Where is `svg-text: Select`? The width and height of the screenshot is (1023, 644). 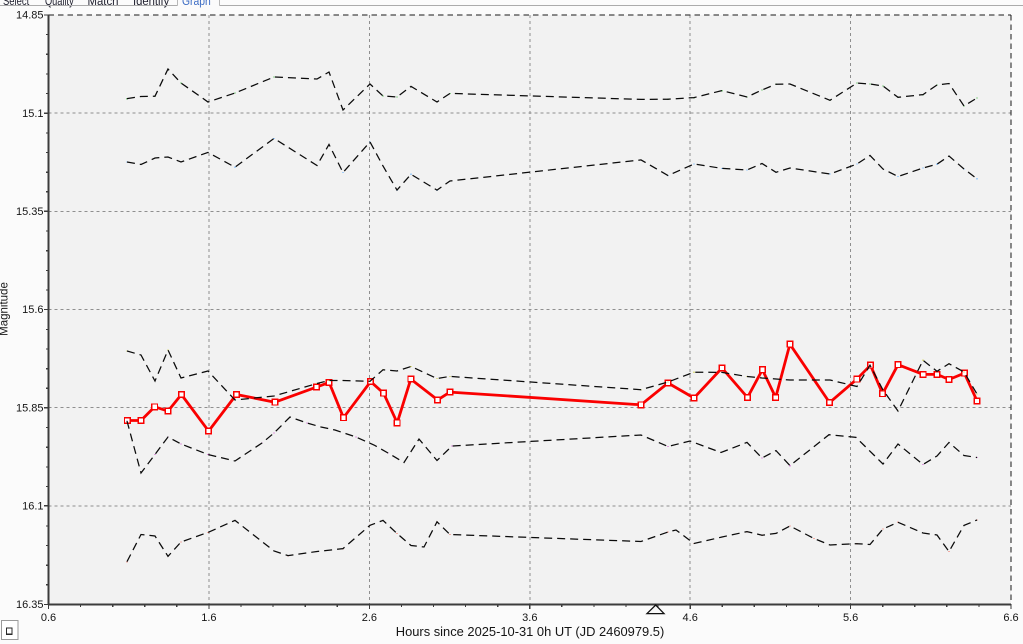
svg-text: Select is located at coordinates (16, 4).